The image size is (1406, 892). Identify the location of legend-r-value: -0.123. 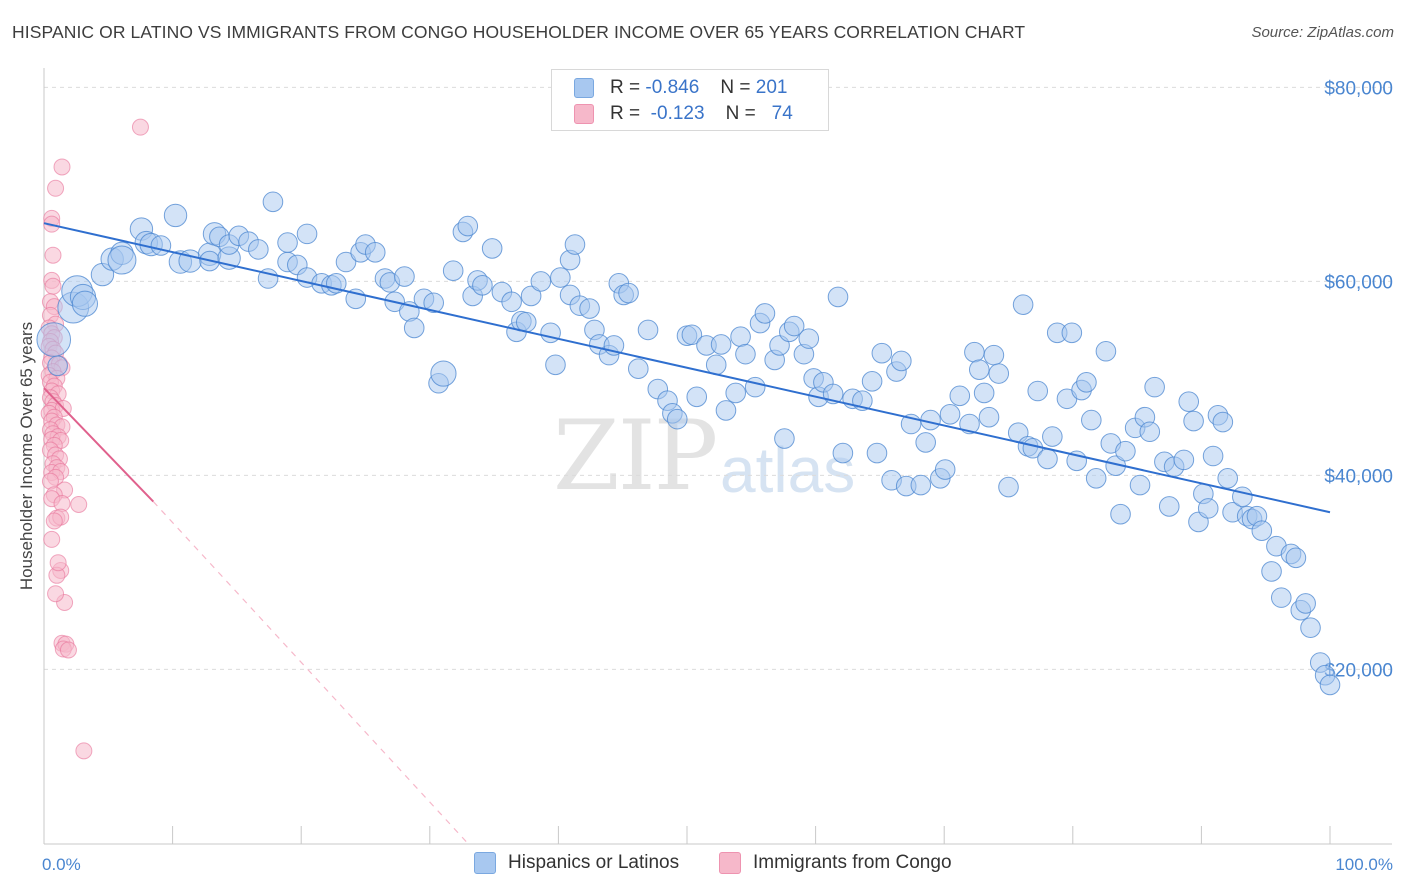
(677, 113).